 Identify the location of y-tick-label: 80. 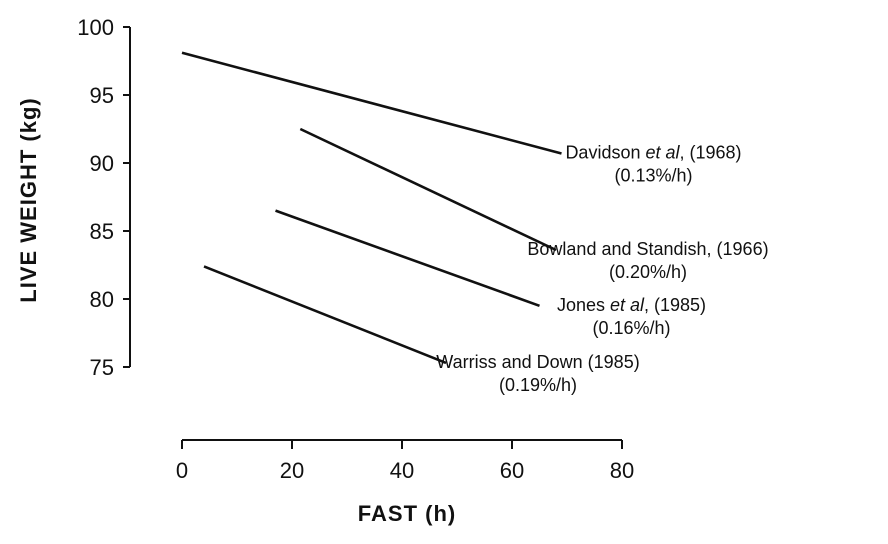
(102, 299).